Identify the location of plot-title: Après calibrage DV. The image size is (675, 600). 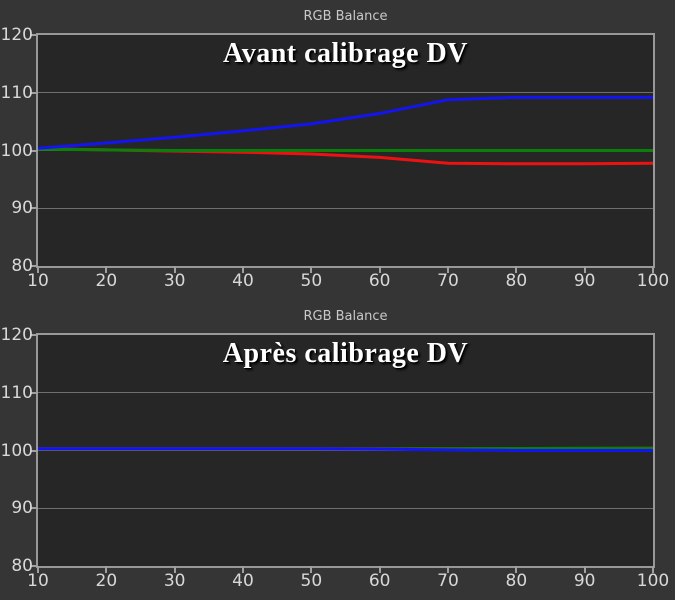
(345, 353).